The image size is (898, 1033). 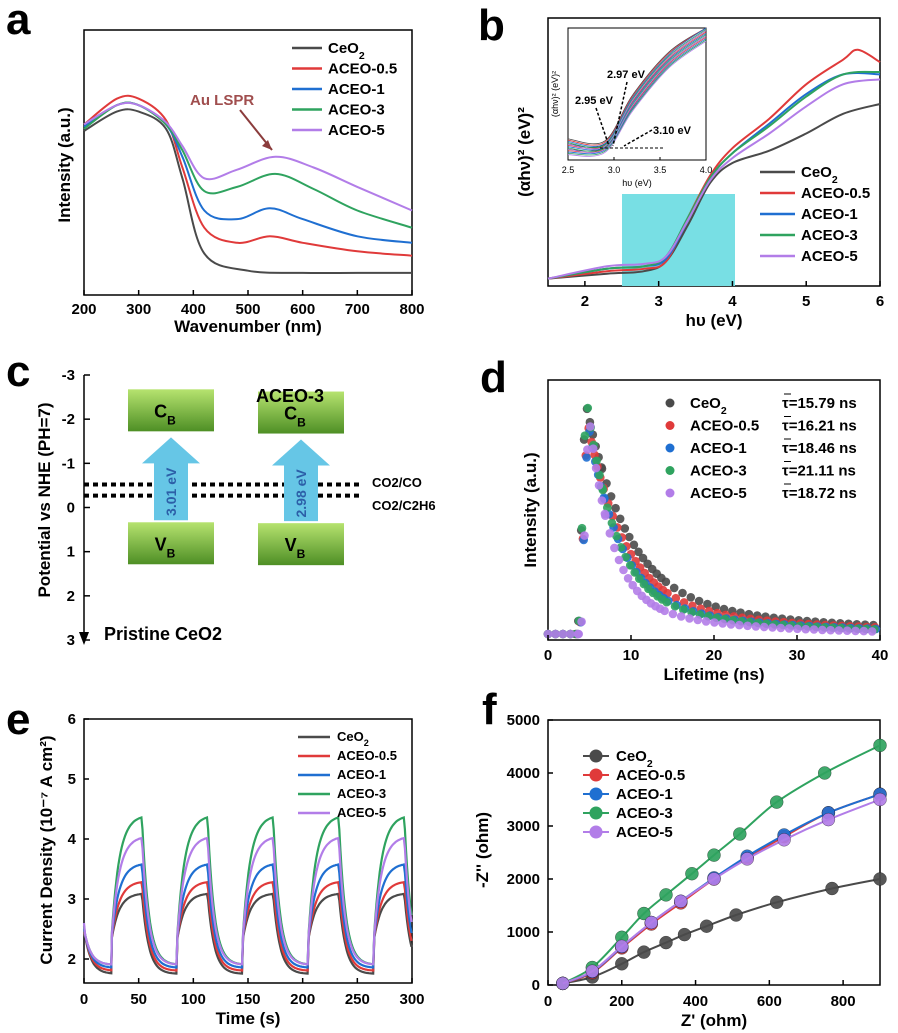 I want to click on xtick-label-a-3: 500, so click(x=247, y=309).